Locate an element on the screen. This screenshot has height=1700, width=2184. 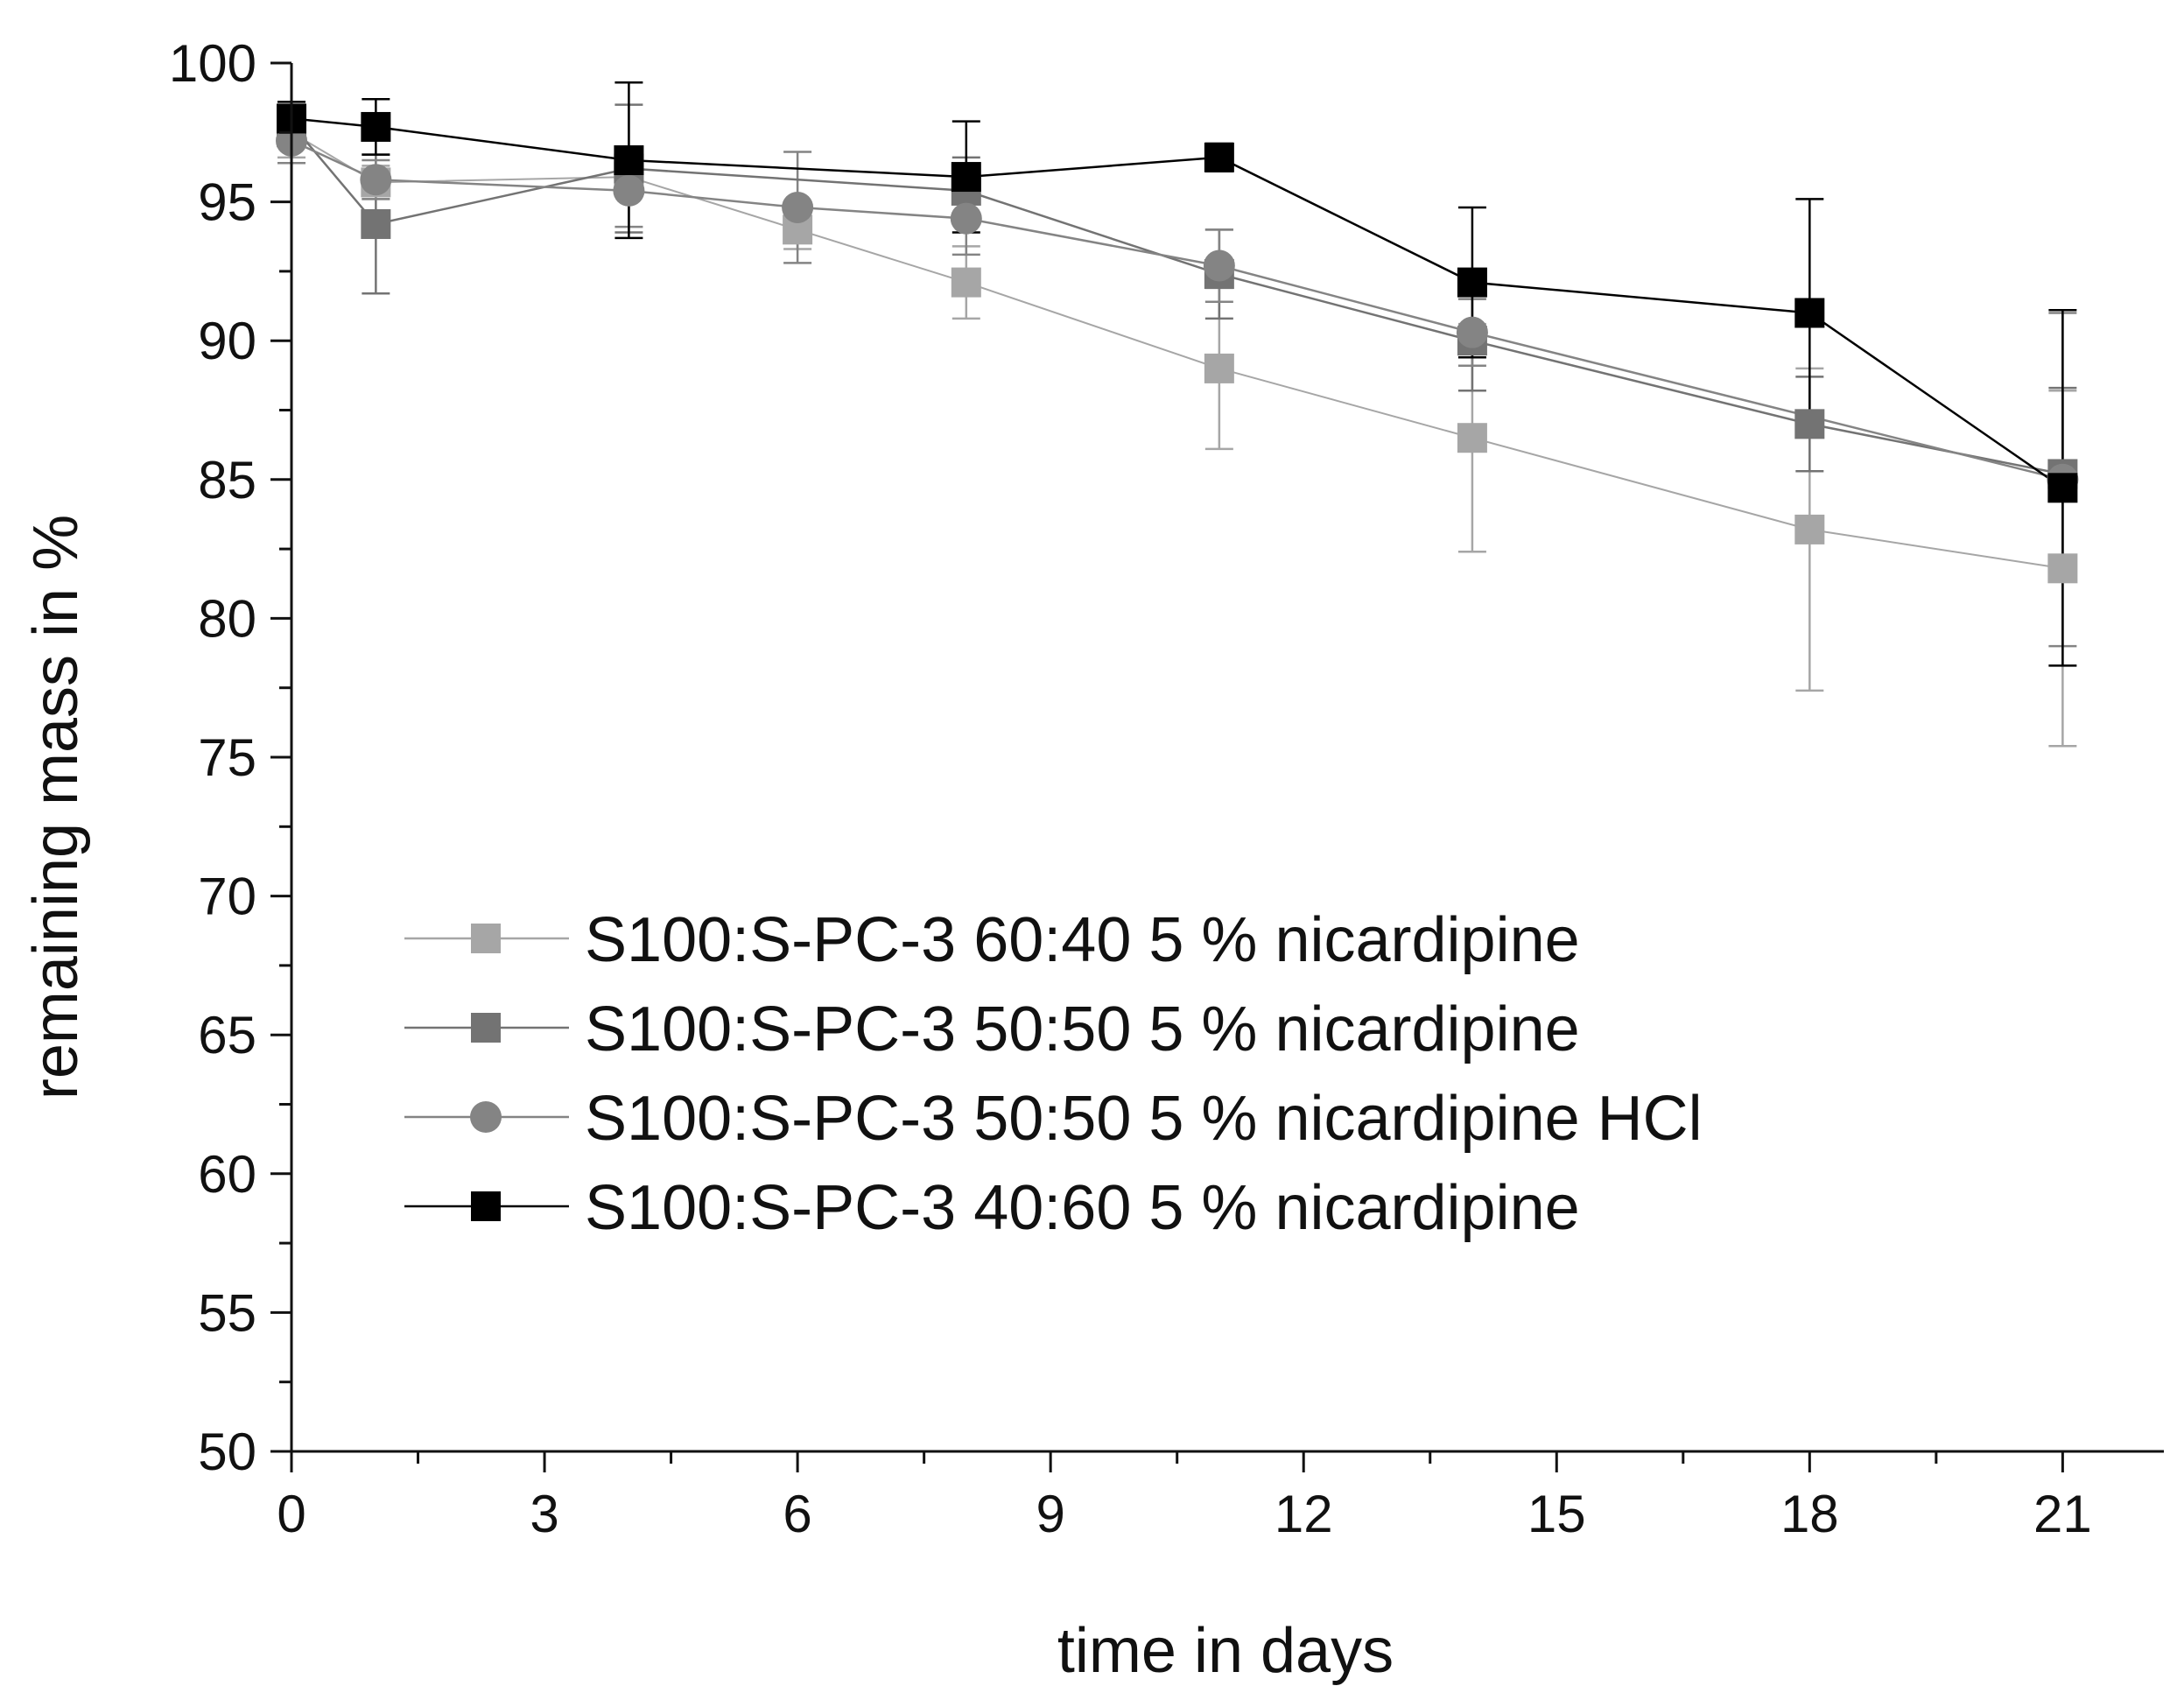
legend-label: S100:S-PC-3 40:60 5 % nicardipine is located at coordinates (1082, 1208).